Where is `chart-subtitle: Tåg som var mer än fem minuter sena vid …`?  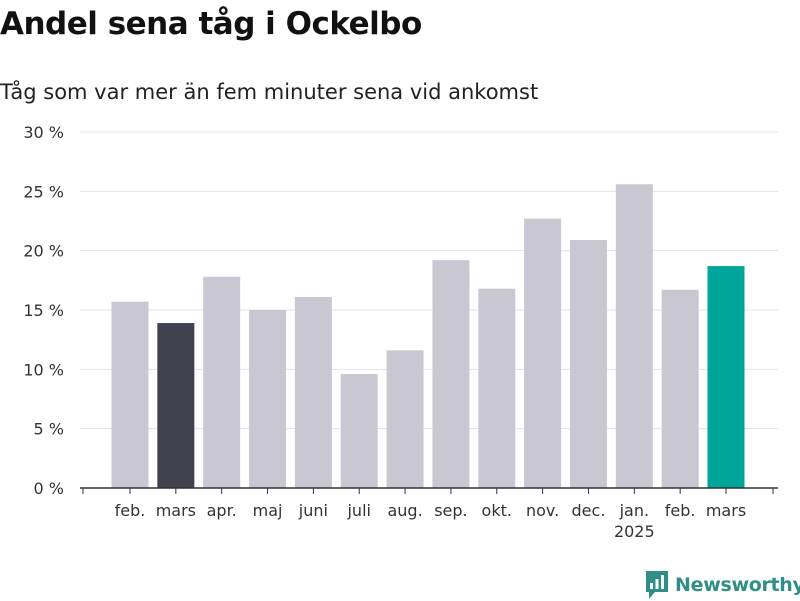
chart-subtitle: Tåg som var mer än fem minuter sena vid … is located at coordinates (269, 92).